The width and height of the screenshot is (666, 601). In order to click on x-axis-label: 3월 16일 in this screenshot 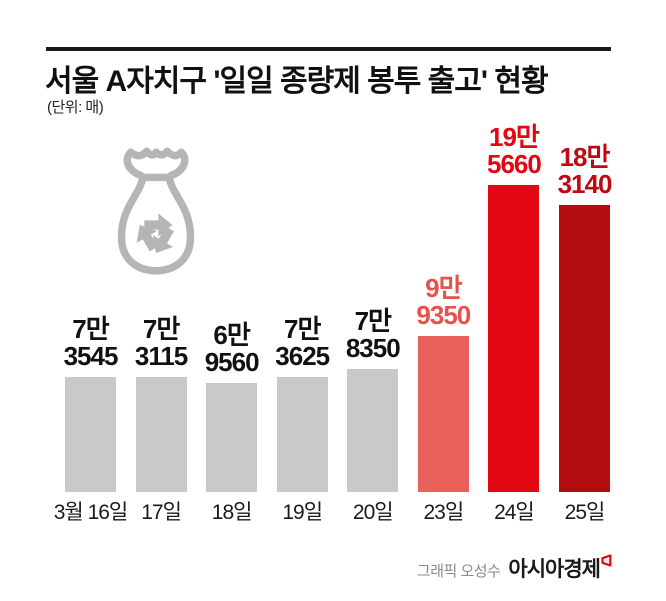, I will do `click(91, 512)`.